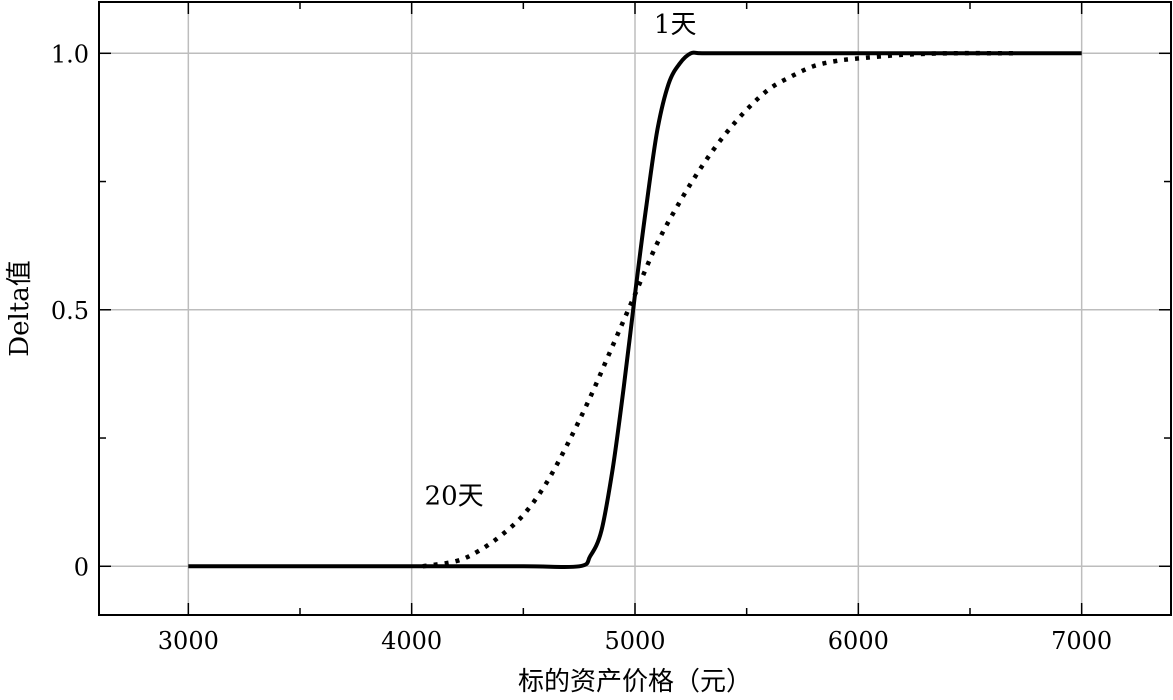 The height and width of the screenshot is (700, 1173). What do you see at coordinates (1081, 641) in the screenshot?
I see `x-tick-label: 7000` at bounding box center [1081, 641].